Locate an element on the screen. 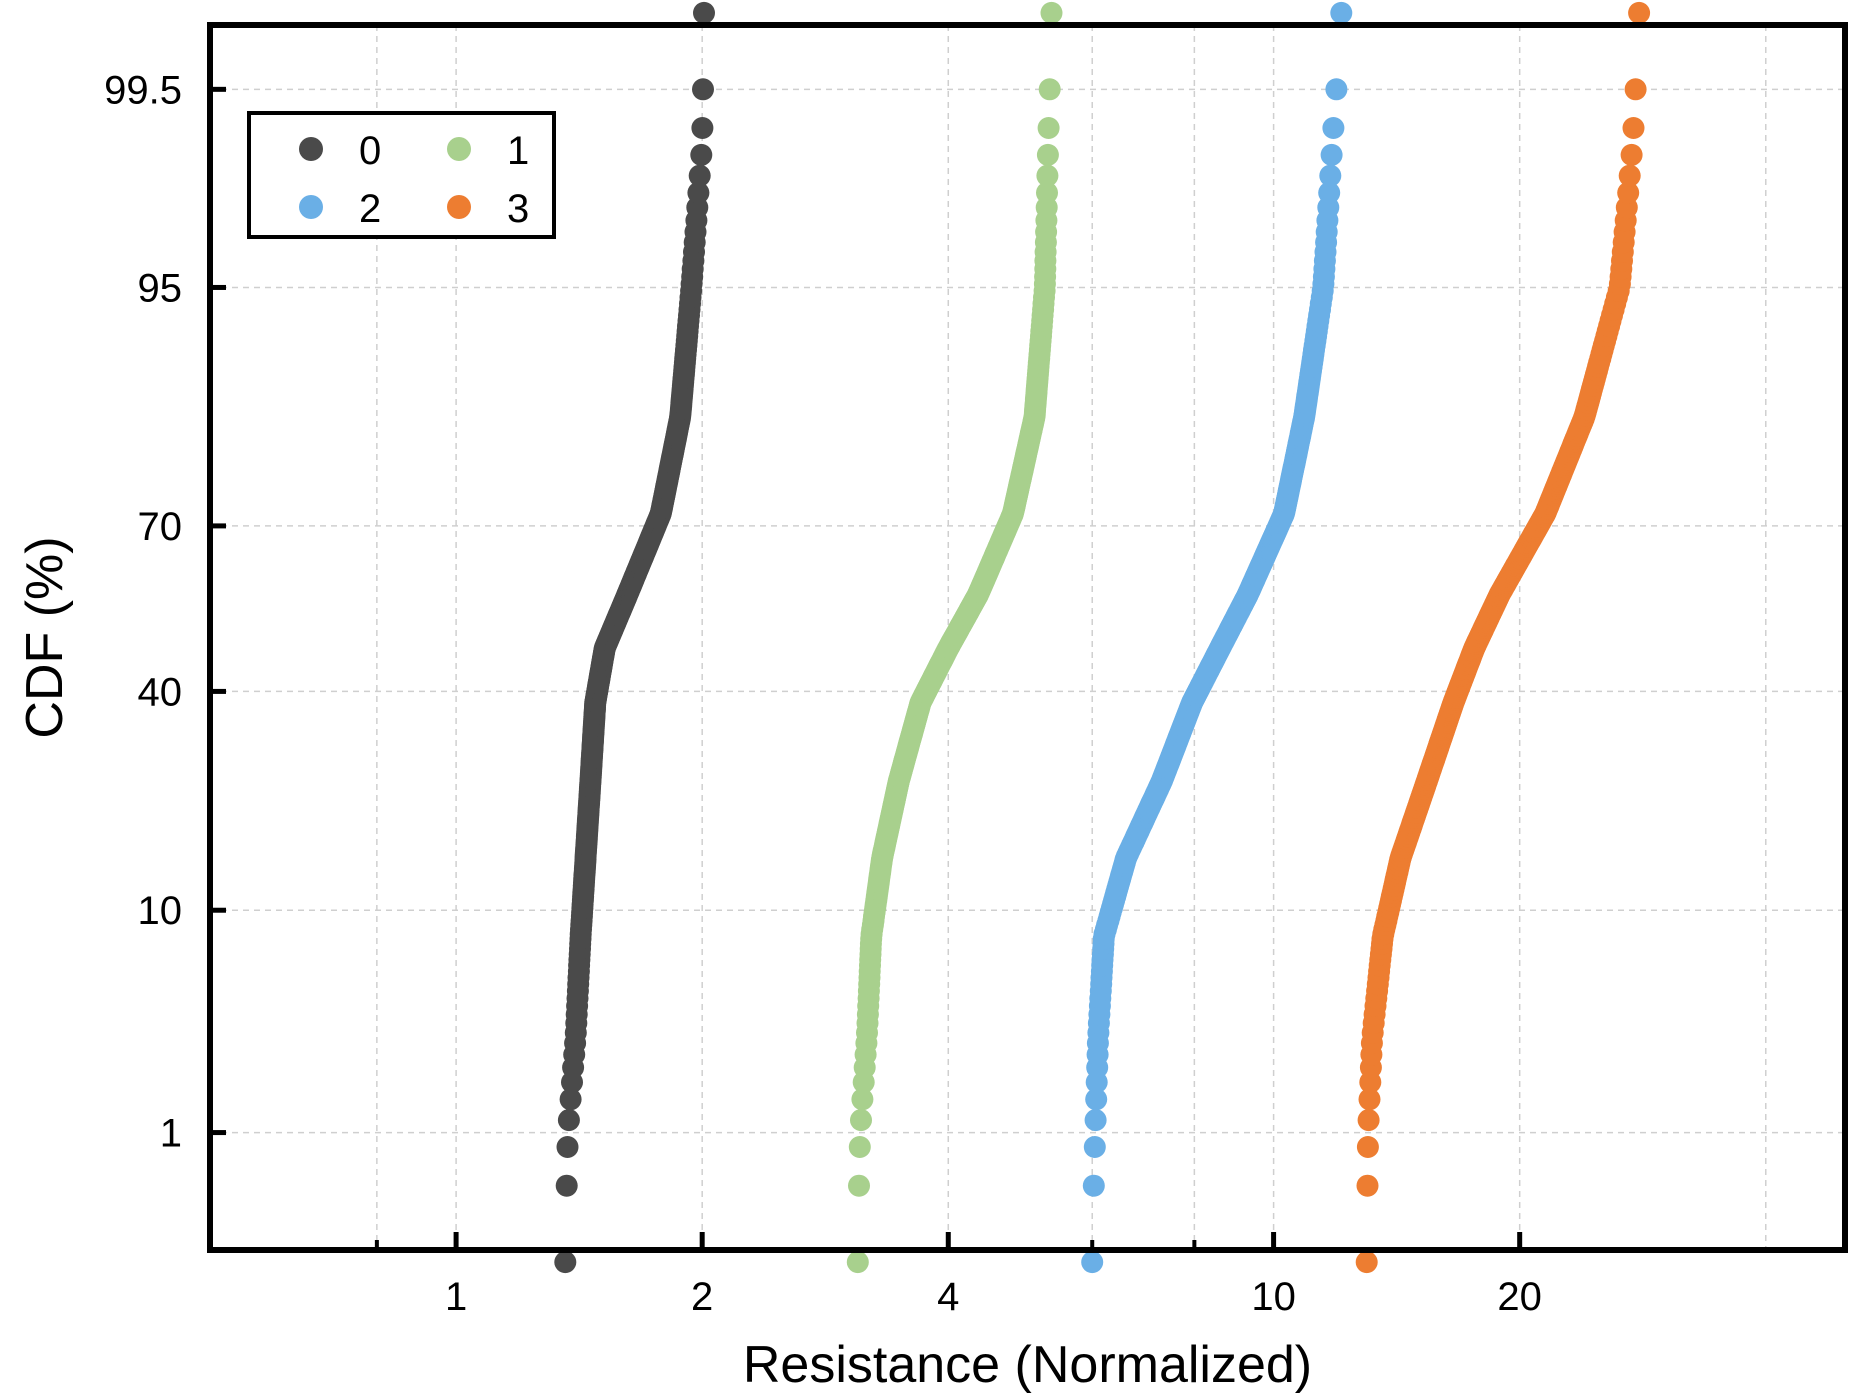  y-tick-label: 95 is located at coordinates (160, 288).